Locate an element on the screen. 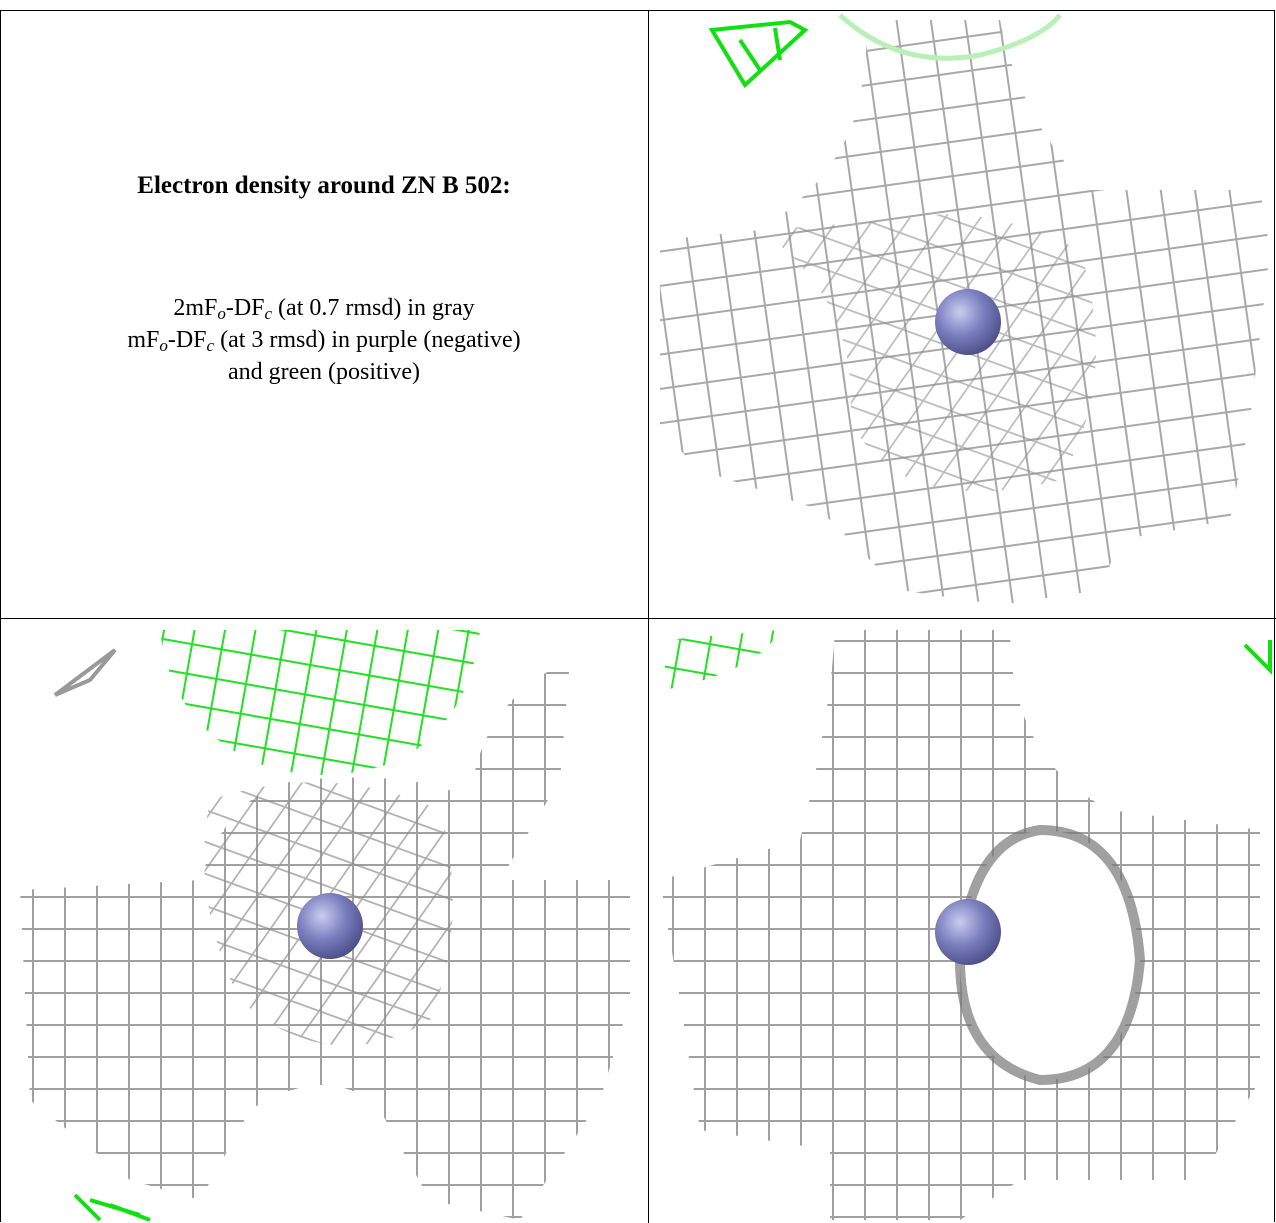 The width and height of the screenshot is (1276, 1223). text: 2mF is located at coordinates (195, 308).